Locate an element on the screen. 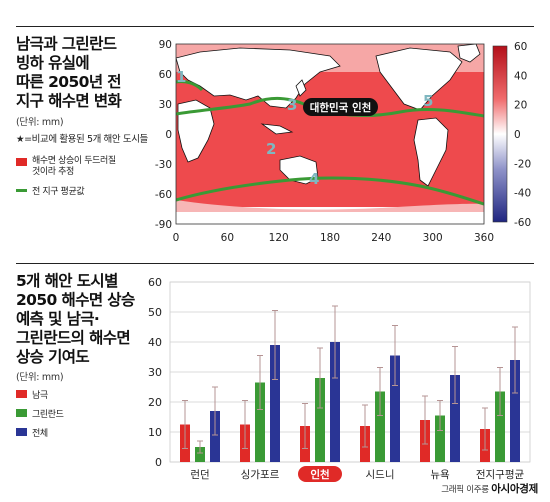 Image resolution: width=550 pixels, height=502 pixels. incheon-callout: 대한민국 인천 is located at coordinates (340, 107).